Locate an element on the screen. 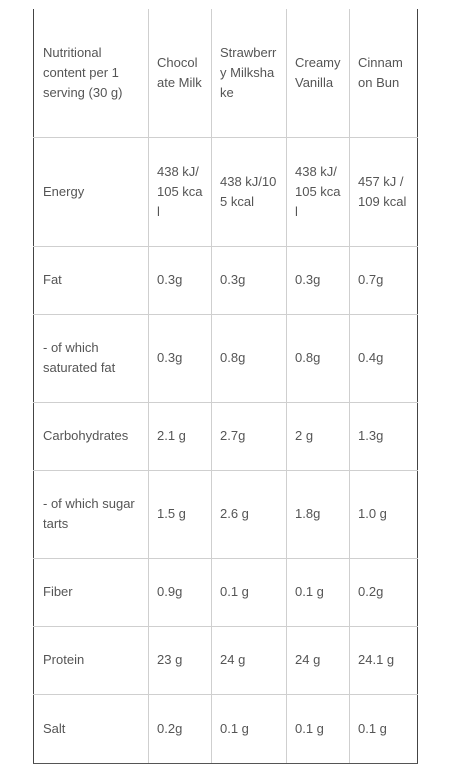 This screenshot has width=456, height=774. table-cell: 1.5 g is located at coordinates (180, 514).